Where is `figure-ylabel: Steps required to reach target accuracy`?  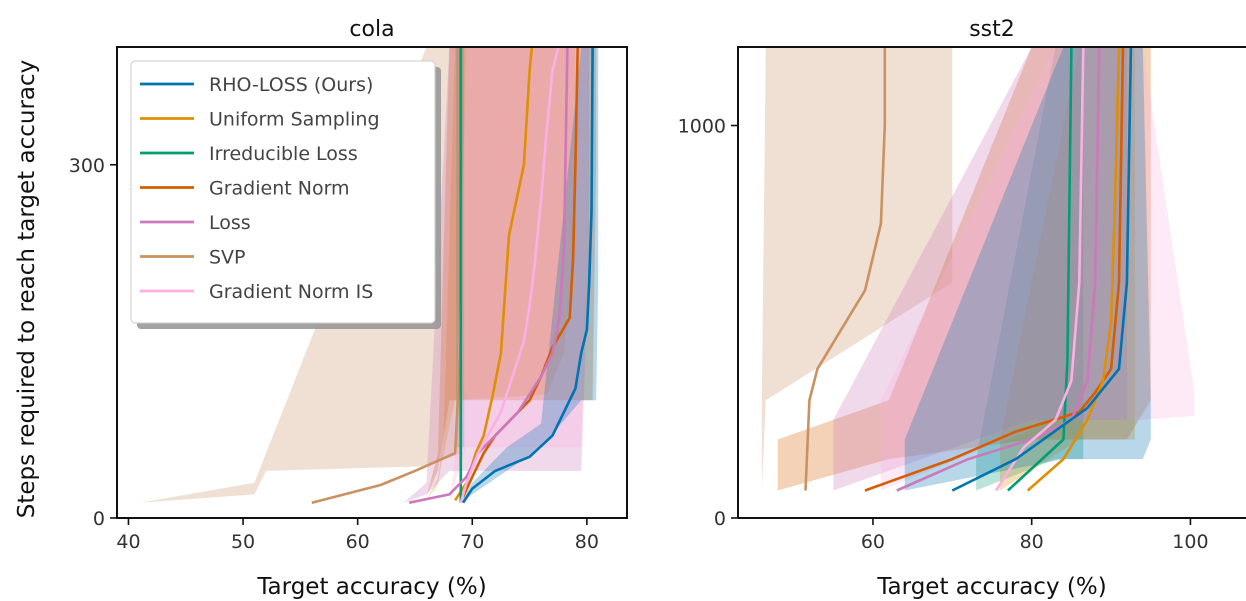 figure-ylabel: Steps required to reach target accuracy is located at coordinates (27, 289).